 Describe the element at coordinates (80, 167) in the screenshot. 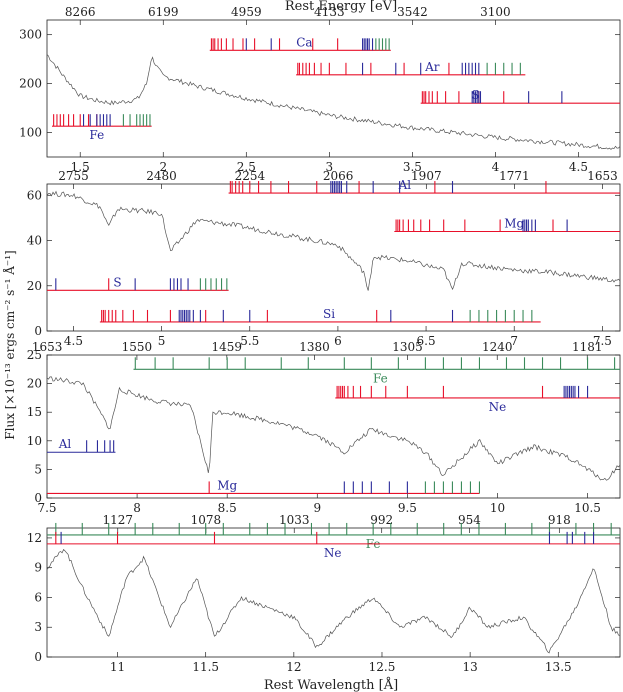

I see `x-tick-label: 1.5` at that location.